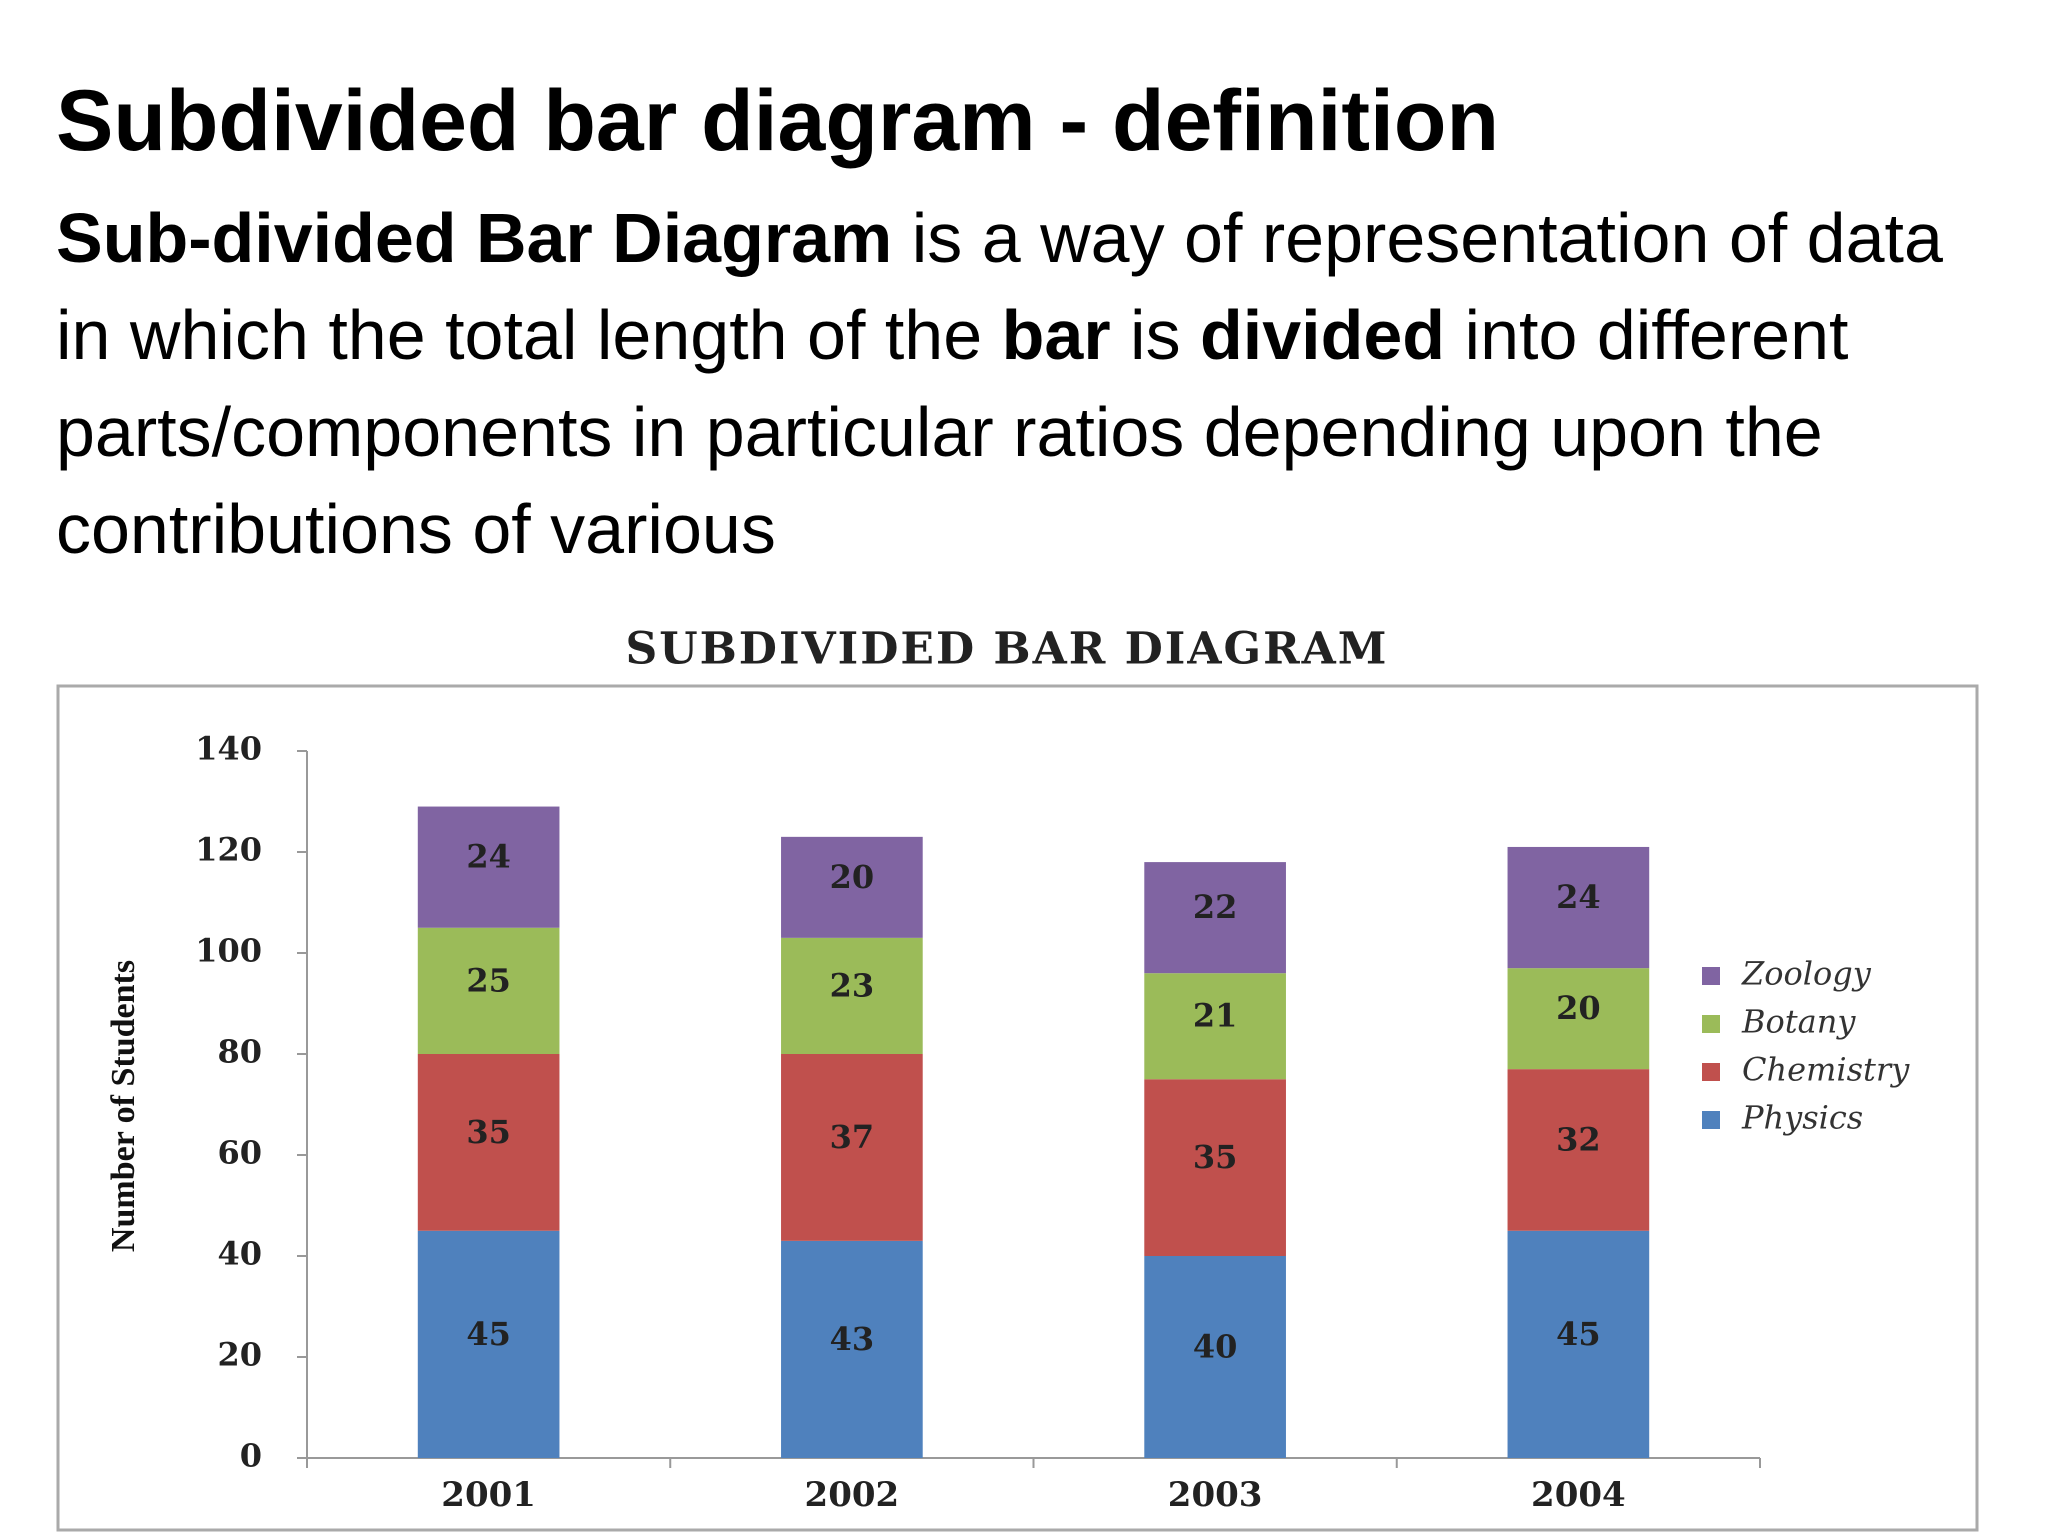 Image resolution: width=2048 pixels, height=1536 pixels. Describe the element at coordinates (239, 1052) in the screenshot. I see `y-tick-label: 80` at that location.